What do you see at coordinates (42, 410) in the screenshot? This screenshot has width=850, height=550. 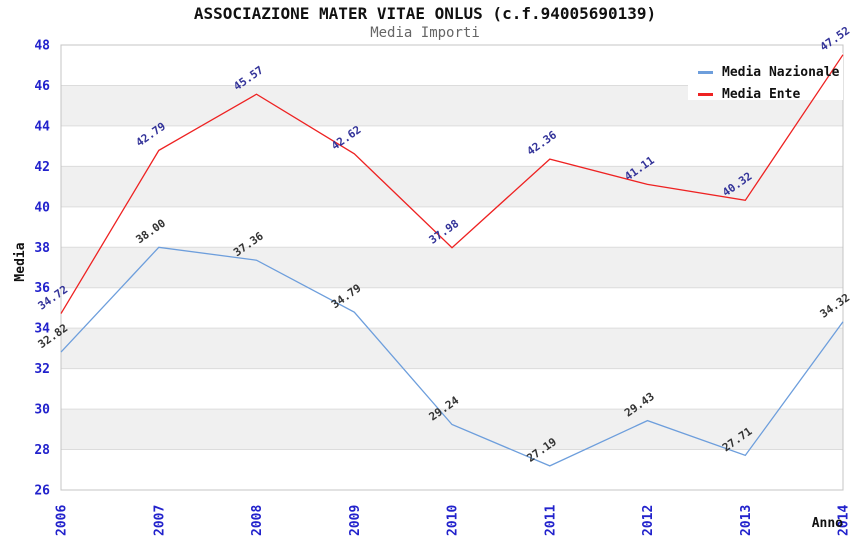 I see `y-tick-label: 30` at bounding box center [42, 410].